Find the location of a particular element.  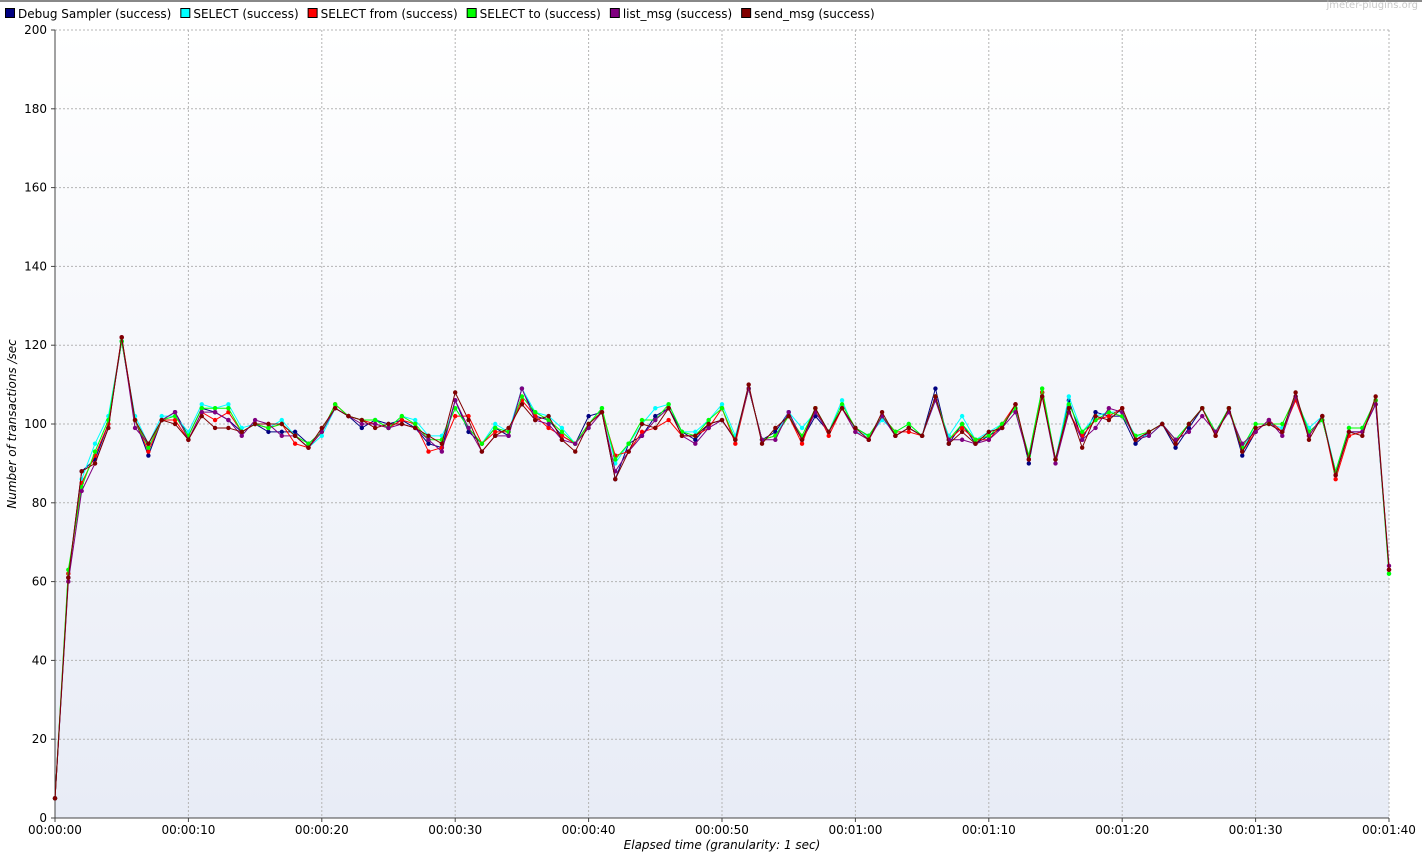

y-tick-label: 200 is located at coordinates (35, 30).